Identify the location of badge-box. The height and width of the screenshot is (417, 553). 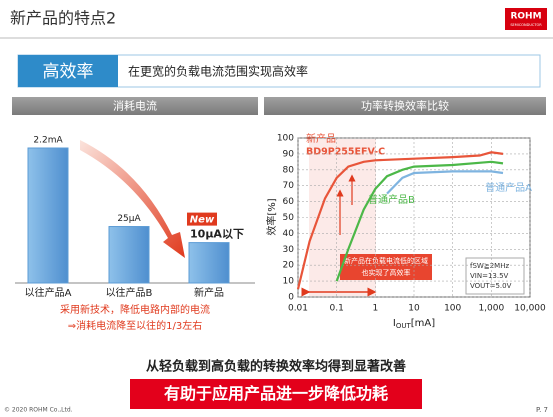
(202, 219).